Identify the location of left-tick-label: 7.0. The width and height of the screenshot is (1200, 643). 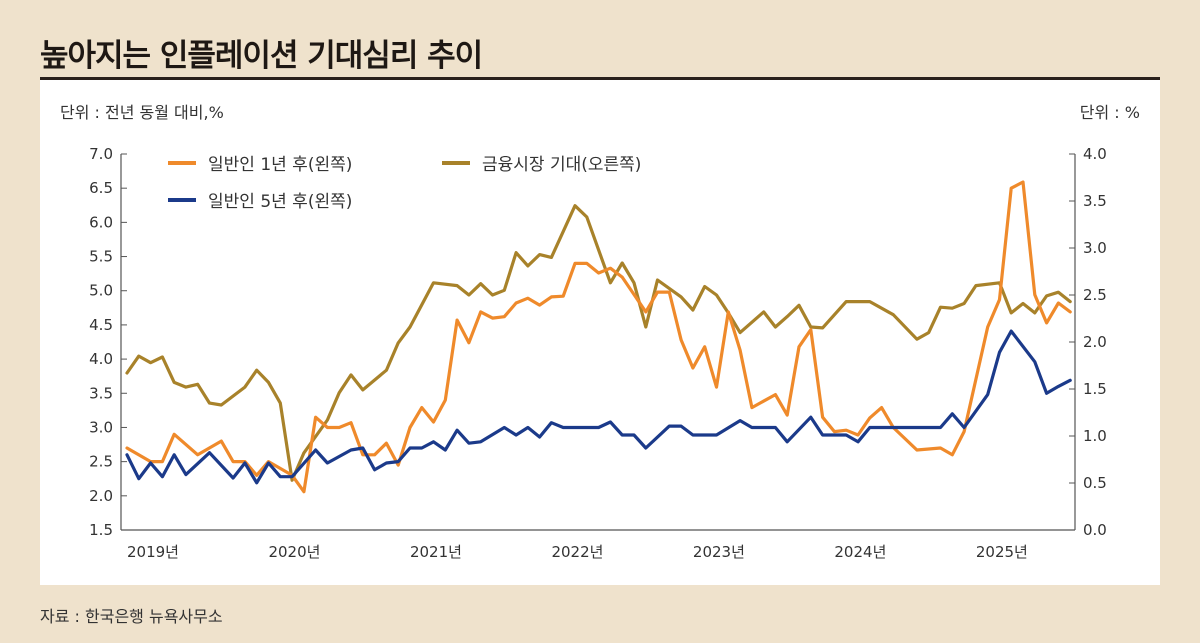
(101, 154).